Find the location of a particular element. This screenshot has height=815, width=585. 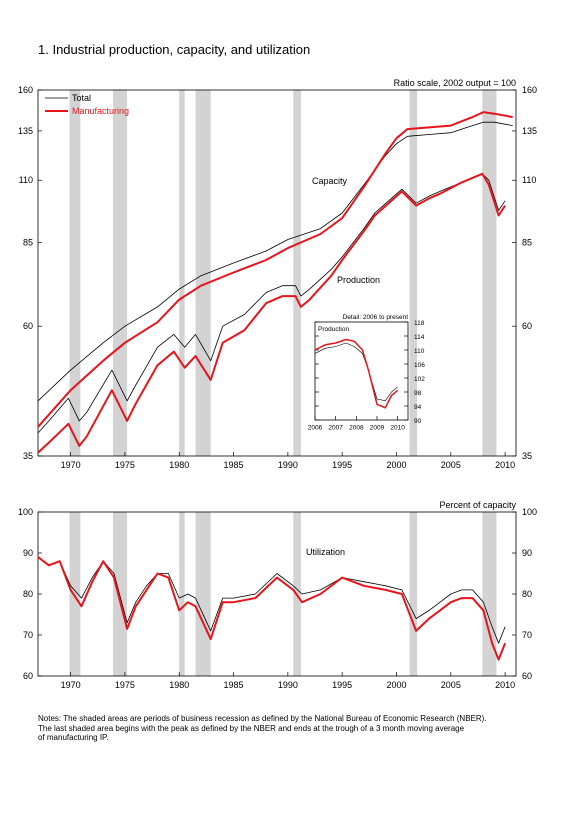

y-tick-label-left: 160 is located at coordinates (25, 90).